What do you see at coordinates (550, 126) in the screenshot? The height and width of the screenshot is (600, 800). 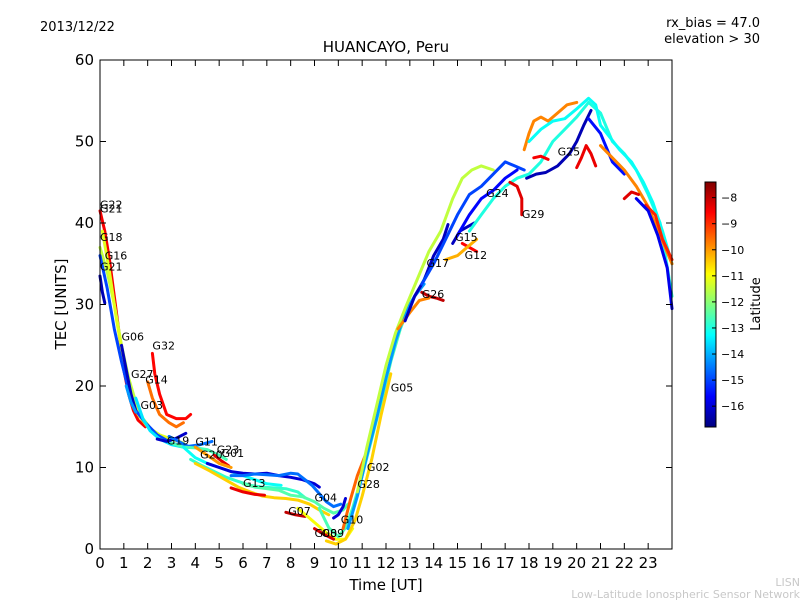 I see `series-line-g29b` at bounding box center [550, 126].